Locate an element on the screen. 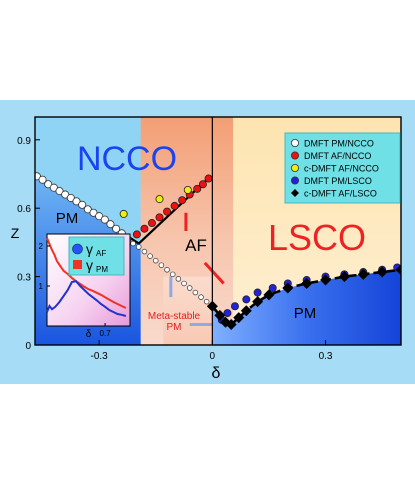  inset-x-tick-label: 0.7 is located at coordinates (106, 333).